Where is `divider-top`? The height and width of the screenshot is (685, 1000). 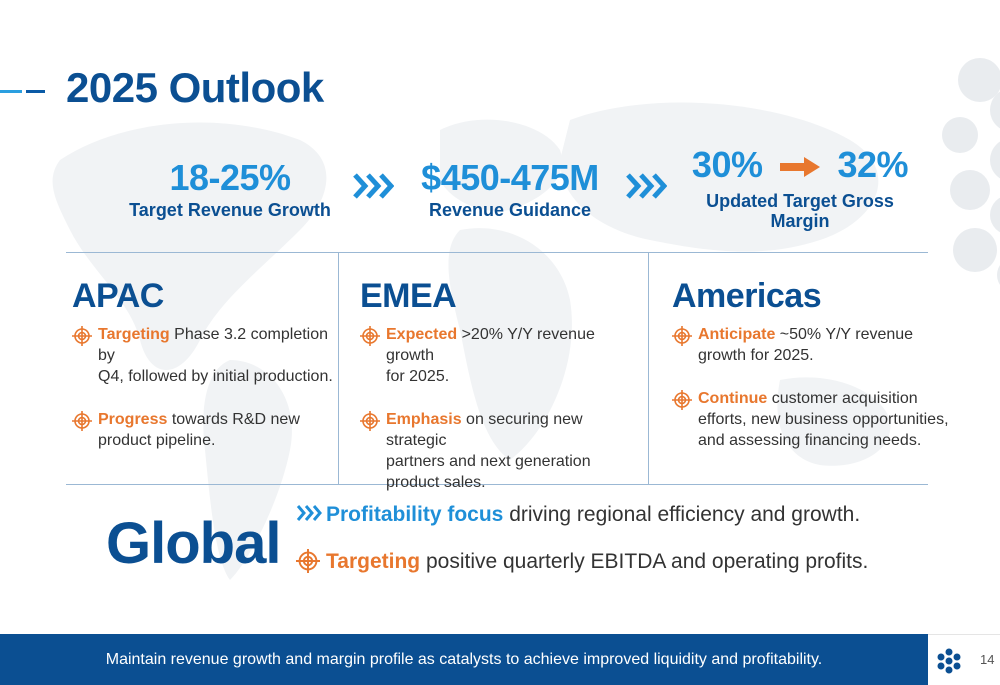 divider-top is located at coordinates (497, 252).